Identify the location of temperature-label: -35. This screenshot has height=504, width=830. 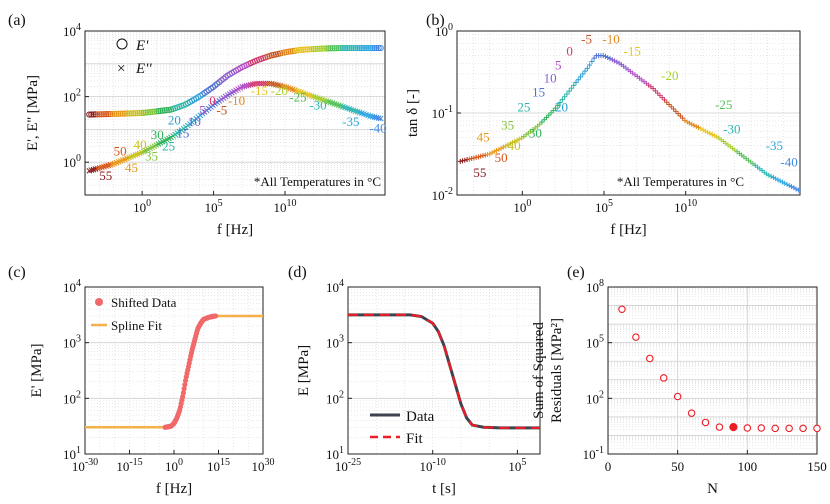
(774, 145).